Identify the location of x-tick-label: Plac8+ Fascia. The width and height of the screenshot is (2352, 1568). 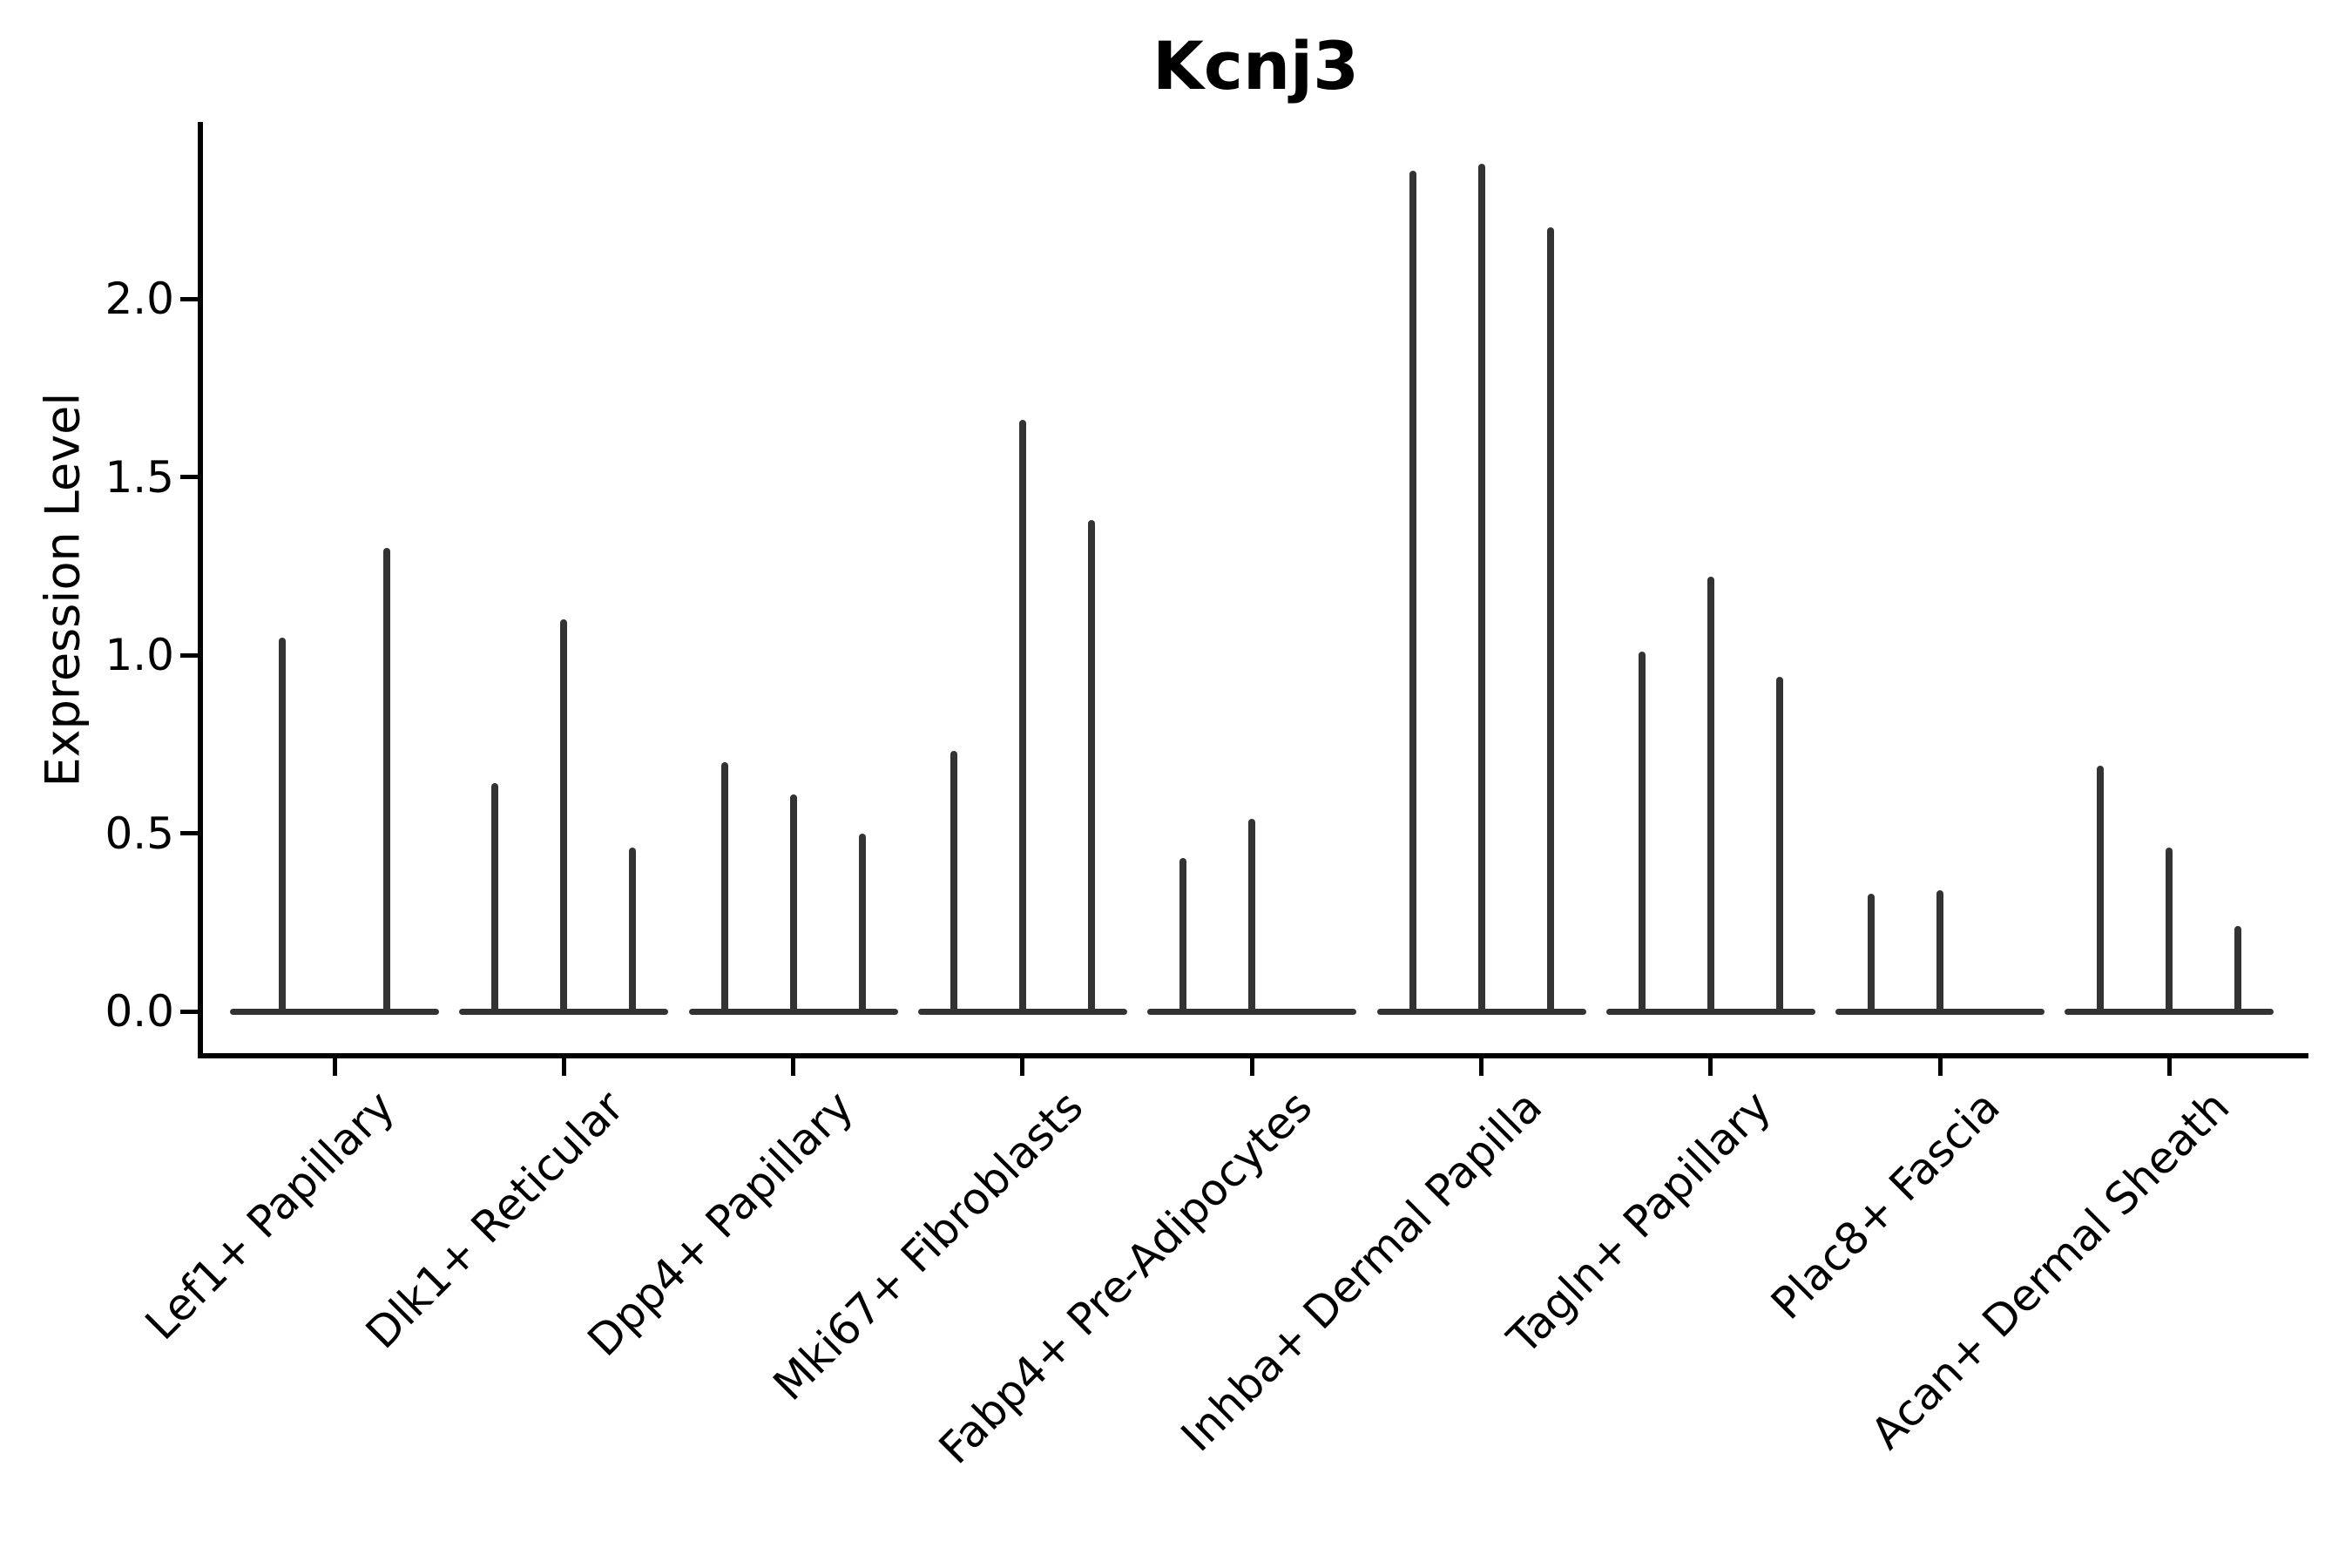
(1886, 1205).